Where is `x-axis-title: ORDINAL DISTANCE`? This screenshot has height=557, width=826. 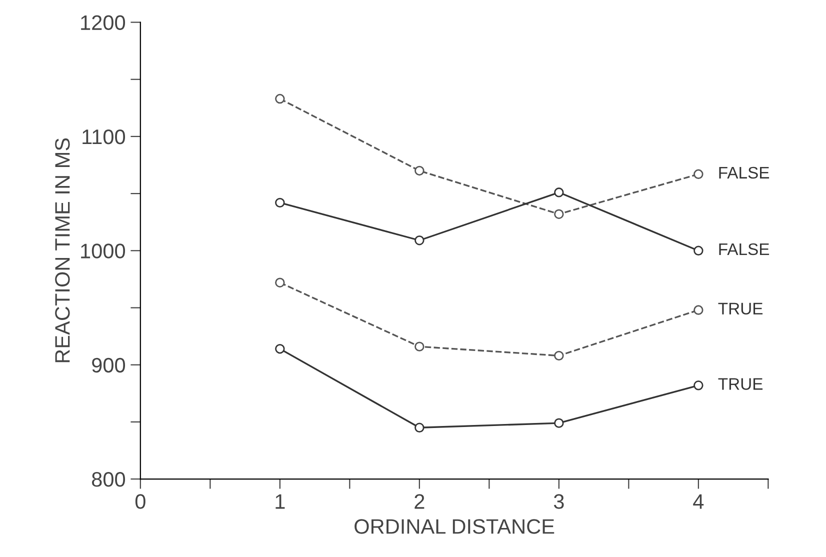 x-axis-title: ORDINAL DISTANCE is located at coordinates (454, 526).